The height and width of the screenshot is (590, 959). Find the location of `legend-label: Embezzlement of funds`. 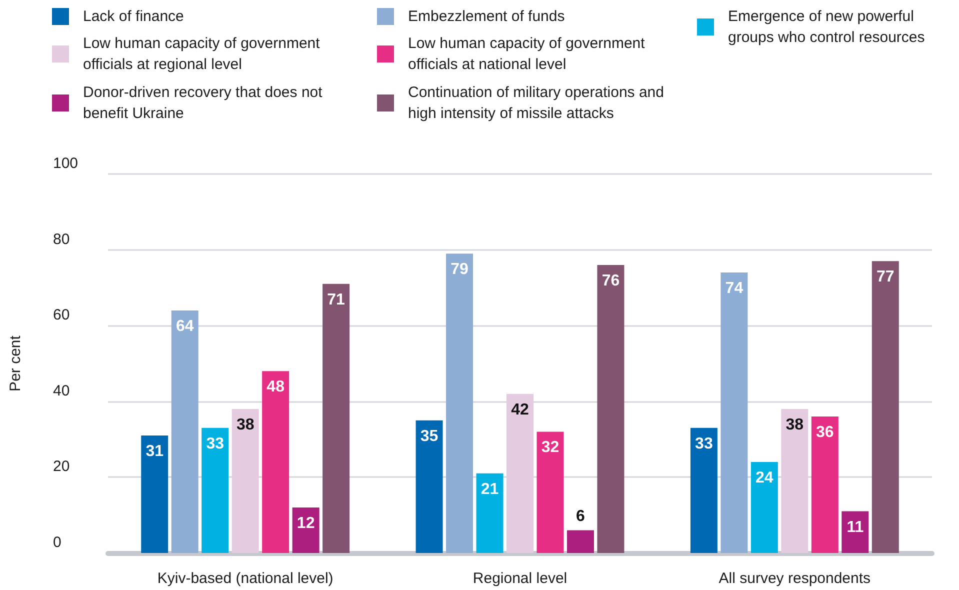

legend-label: Embezzlement of funds is located at coordinates (486, 16).